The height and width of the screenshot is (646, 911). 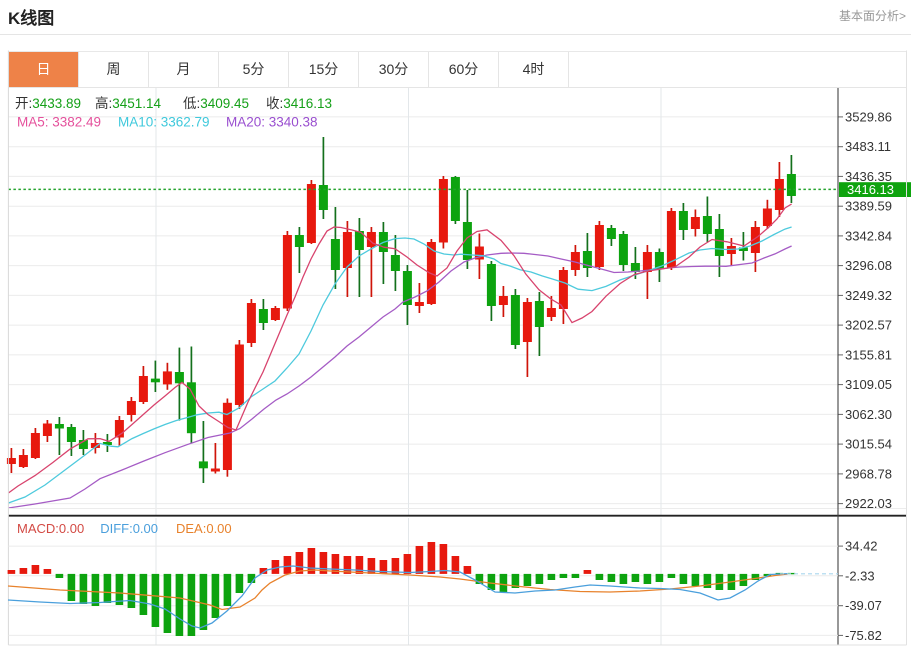 What do you see at coordinates (59, 122) in the screenshot?
I see `svg-text: MA5: 3382.49` at bounding box center [59, 122].